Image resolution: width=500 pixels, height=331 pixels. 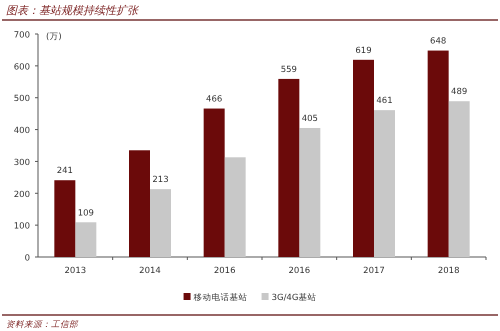 I want to click on legend-label: 移动电话基站, so click(x=221, y=297).